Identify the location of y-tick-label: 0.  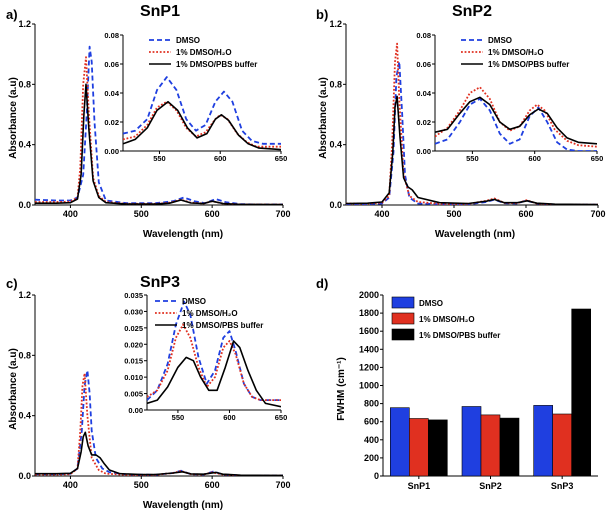
(376, 476).